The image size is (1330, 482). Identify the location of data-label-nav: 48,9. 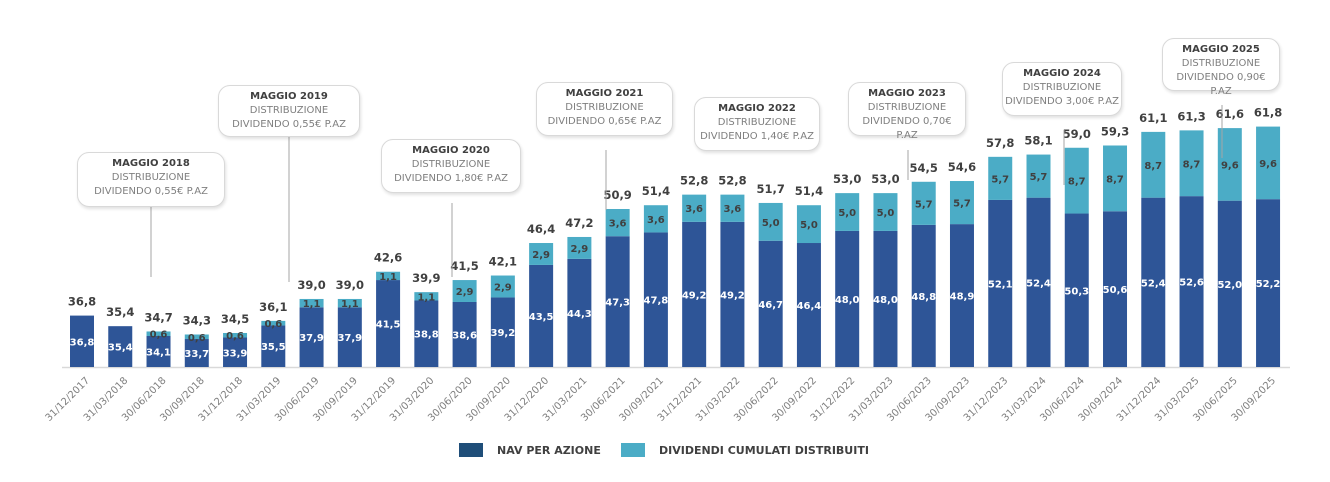
(962, 297).